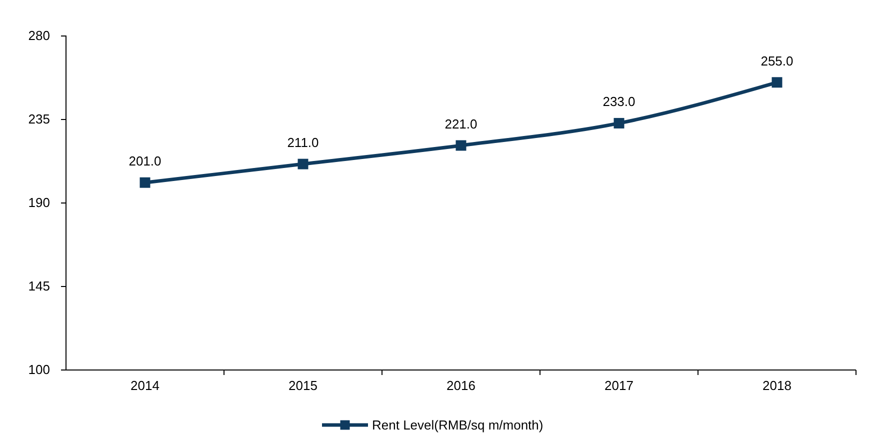 The height and width of the screenshot is (448, 870). Describe the element at coordinates (39, 202) in the screenshot. I see `y-tick-label: 190` at that location.